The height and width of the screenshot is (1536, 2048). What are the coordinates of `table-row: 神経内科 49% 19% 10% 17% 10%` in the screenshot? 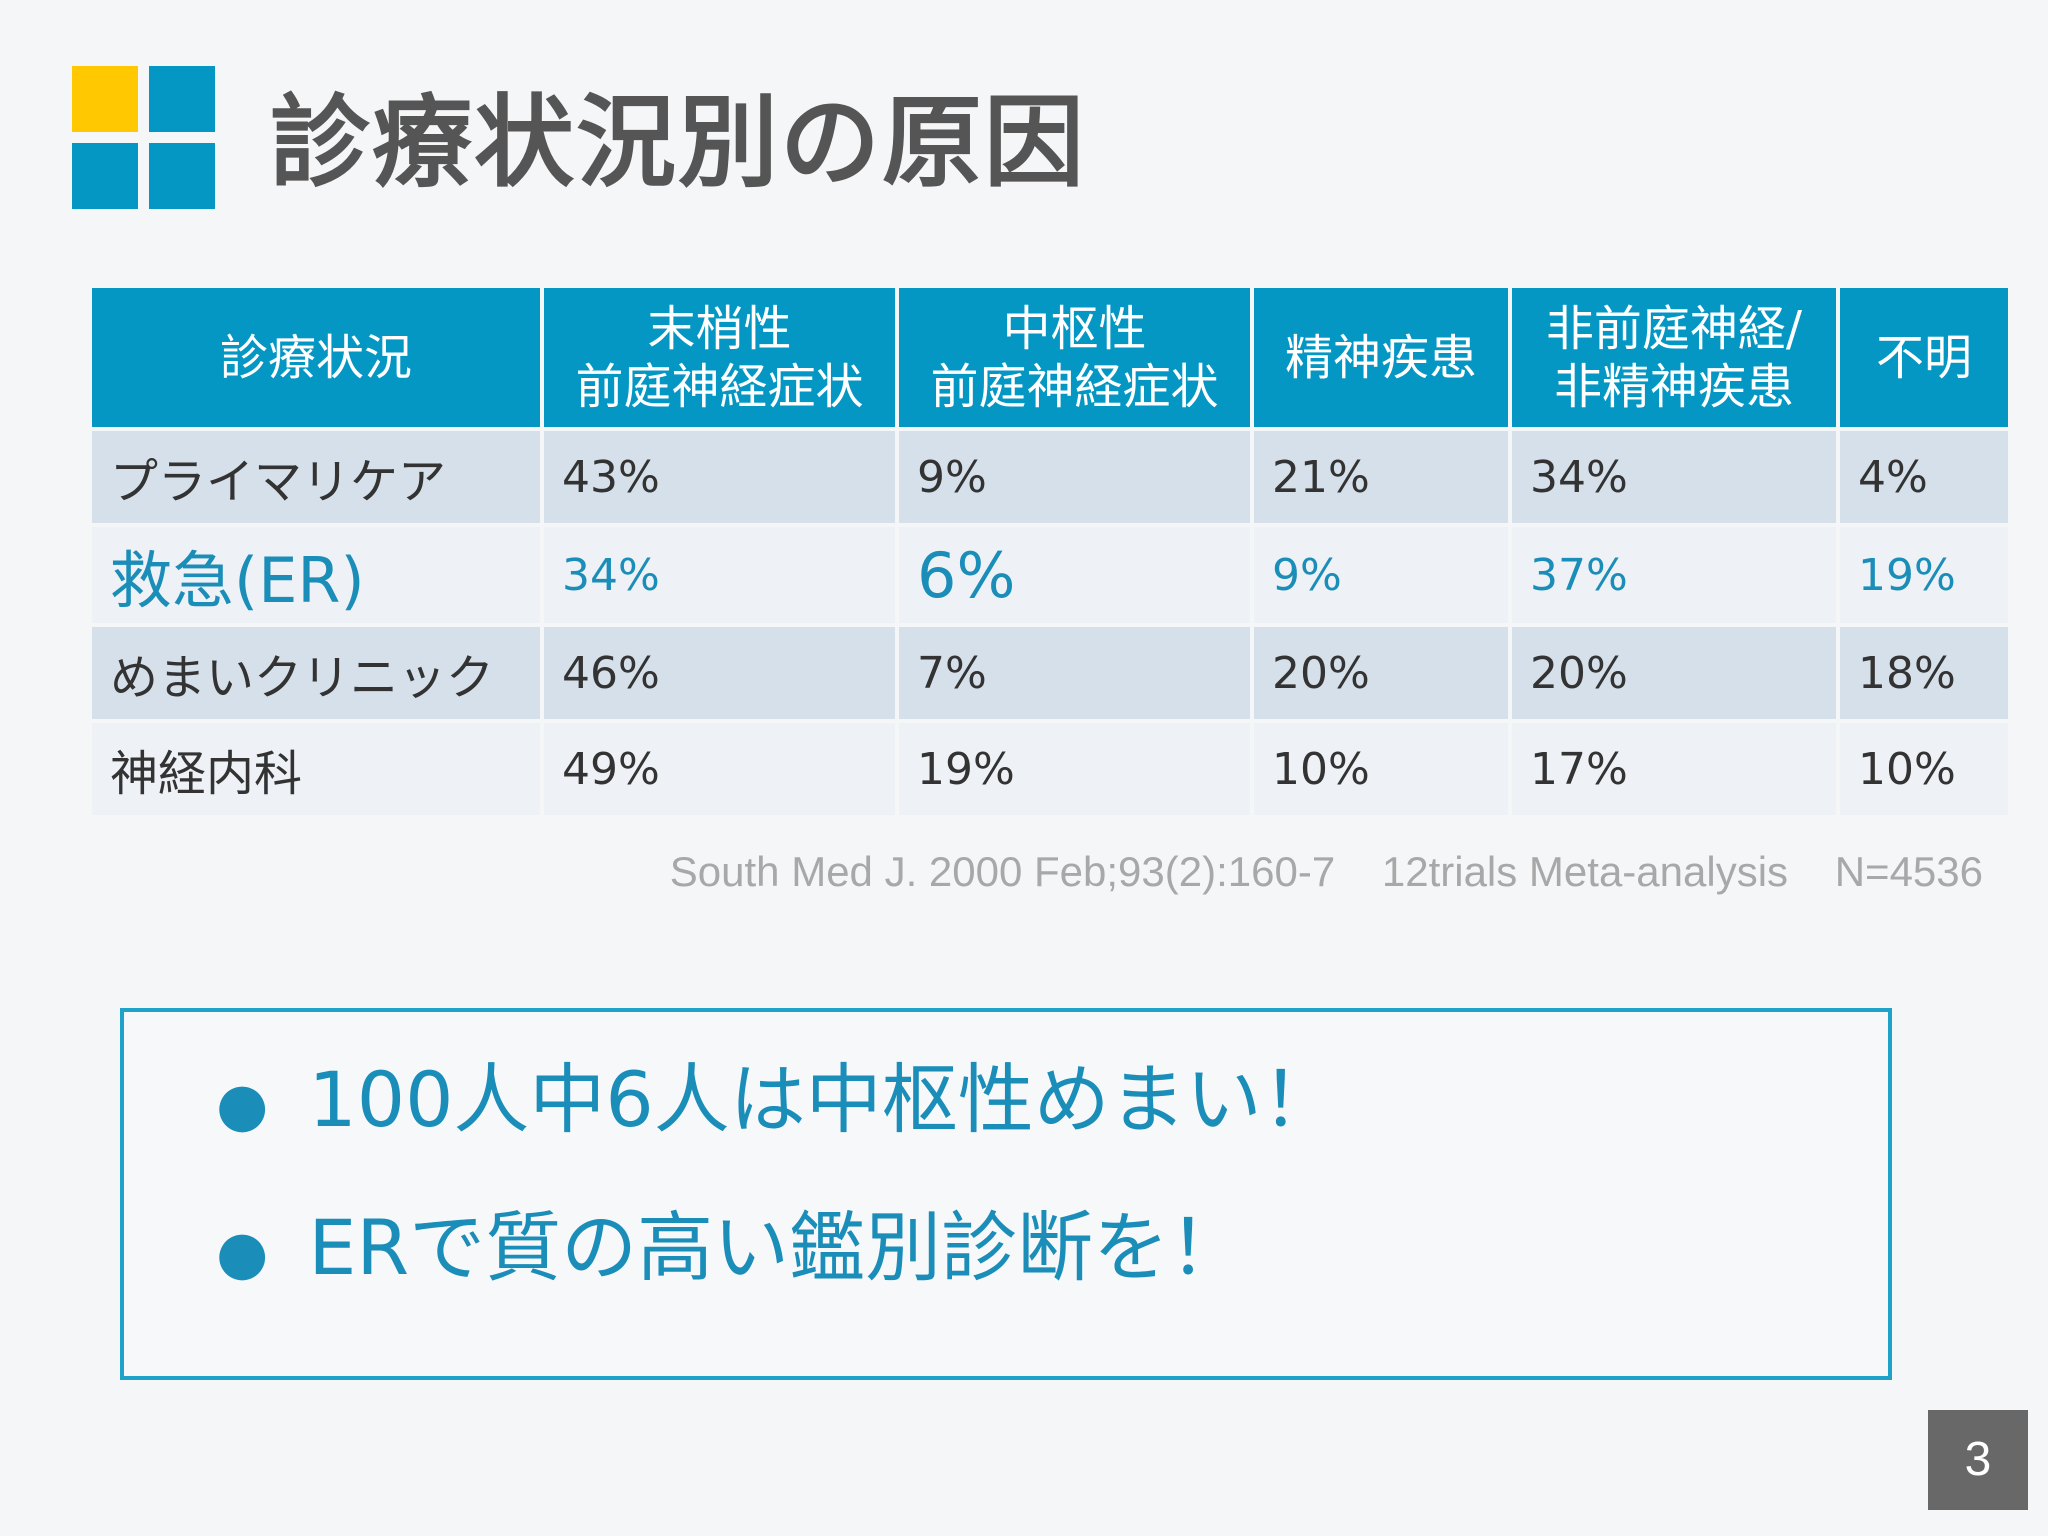 It's located at (1050, 769).